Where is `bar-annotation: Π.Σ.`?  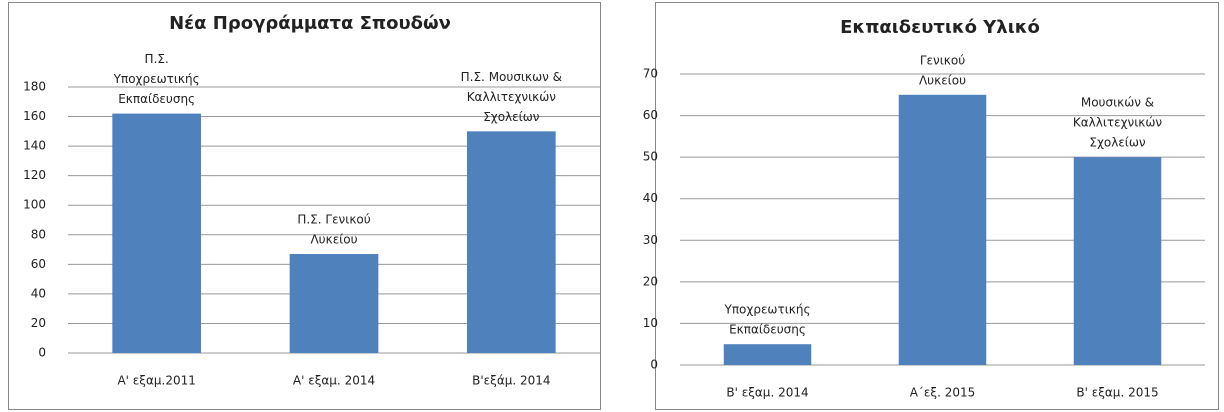 bar-annotation: Π.Σ. is located at coordinates (157, 59).